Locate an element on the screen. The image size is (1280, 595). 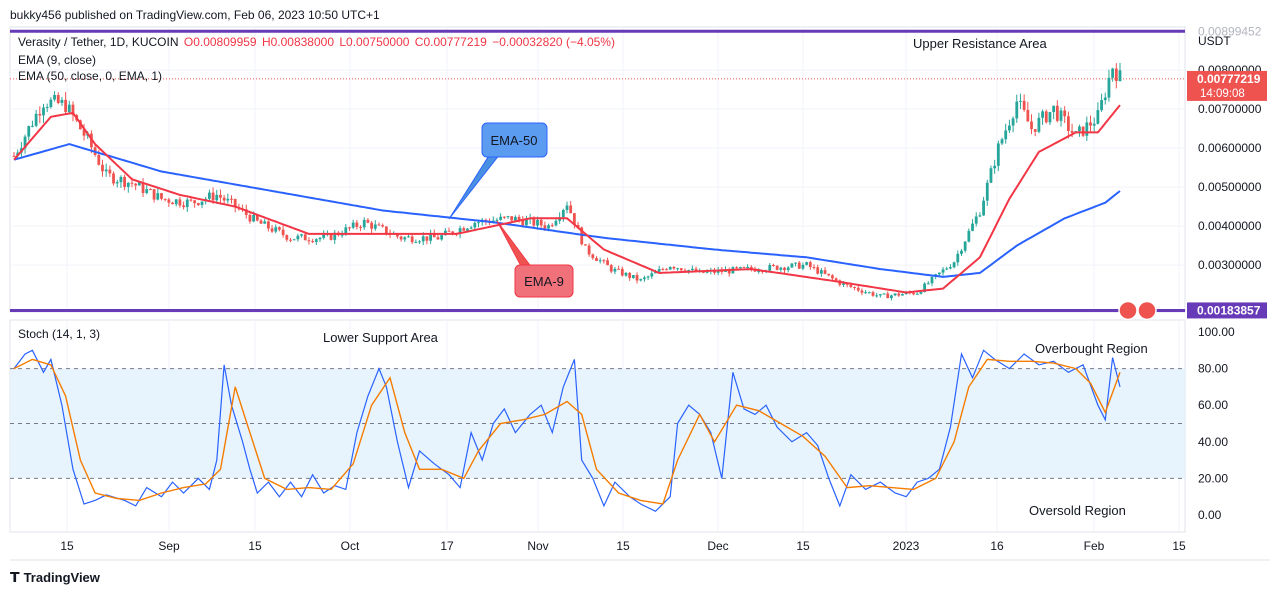
ema50-callout-pointer is located at coordinates (475, 186).